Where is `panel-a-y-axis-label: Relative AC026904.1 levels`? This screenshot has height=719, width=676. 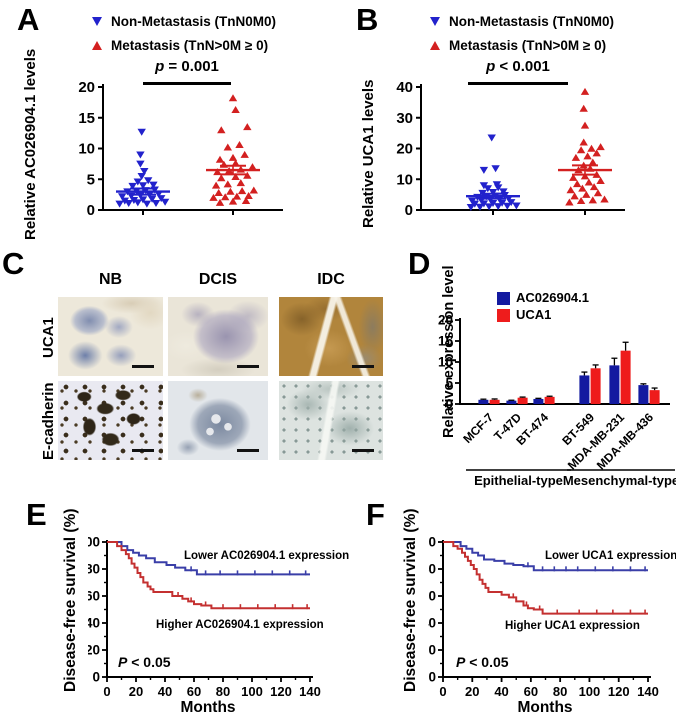
panel-a-y-axis-label: Relative AC026904.1 levels is located at coordinates (30, 144).